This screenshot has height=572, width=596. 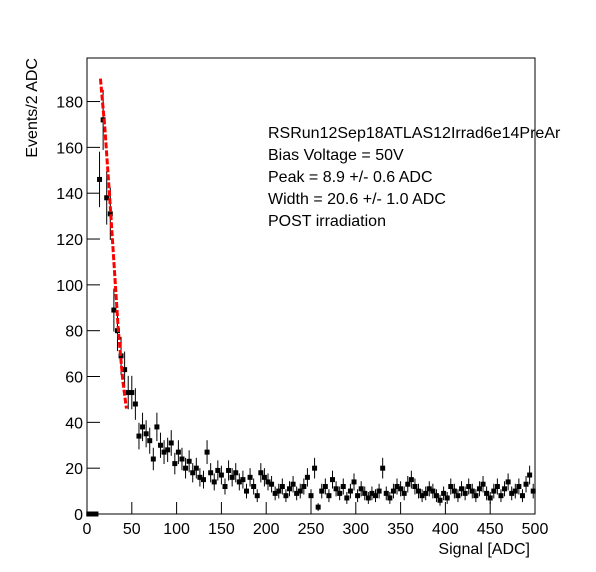 What do you see at coordinates (414, 133) in the screenshot?
I see `annotation: RSRun12Sep18ATLAS12Irrad6e14PreAr` at bounding box center [414, 133].